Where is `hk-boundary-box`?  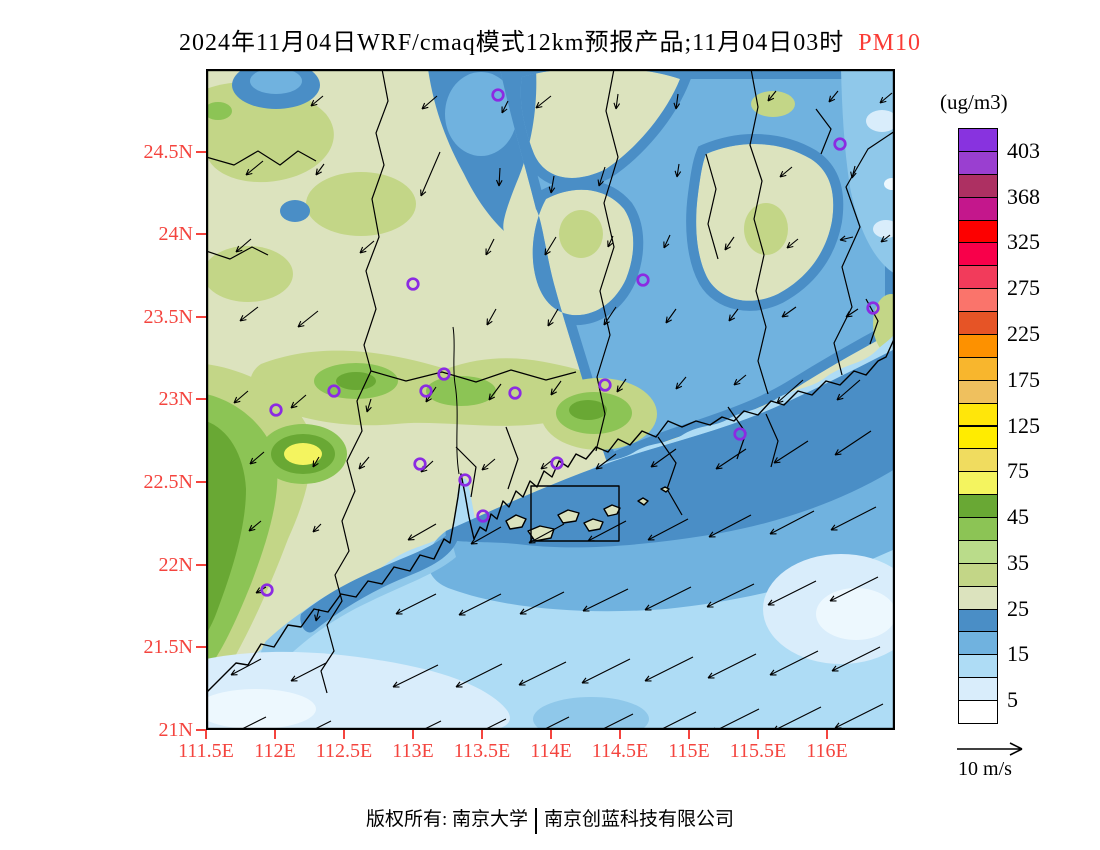
hk-boundary-box is located at coordinates (575, 513).